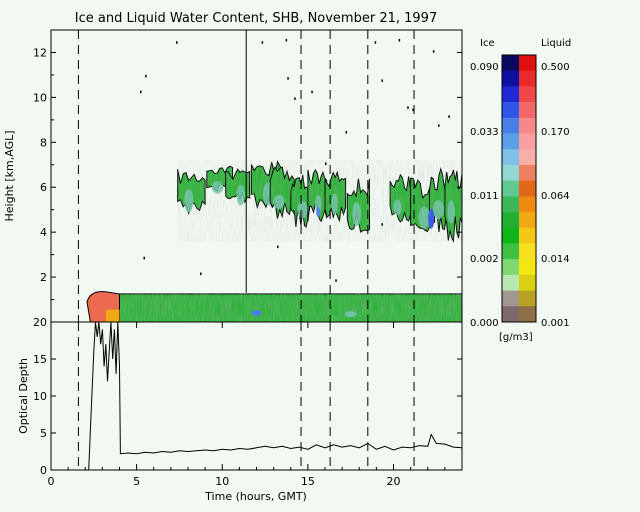 This screenshot has width=640, height=512. Describe the element at coordinates (484, 196) in the screenshot. I see `legend-ice-tick-label: 0.011` at that location.